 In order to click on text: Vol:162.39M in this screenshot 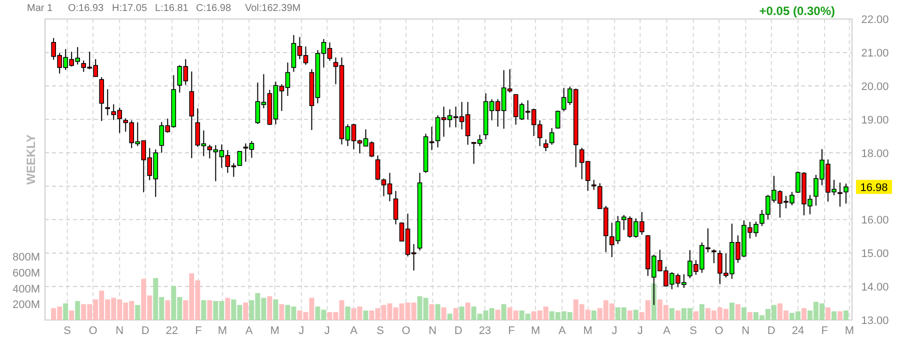, I will do `click(273, 8)`.